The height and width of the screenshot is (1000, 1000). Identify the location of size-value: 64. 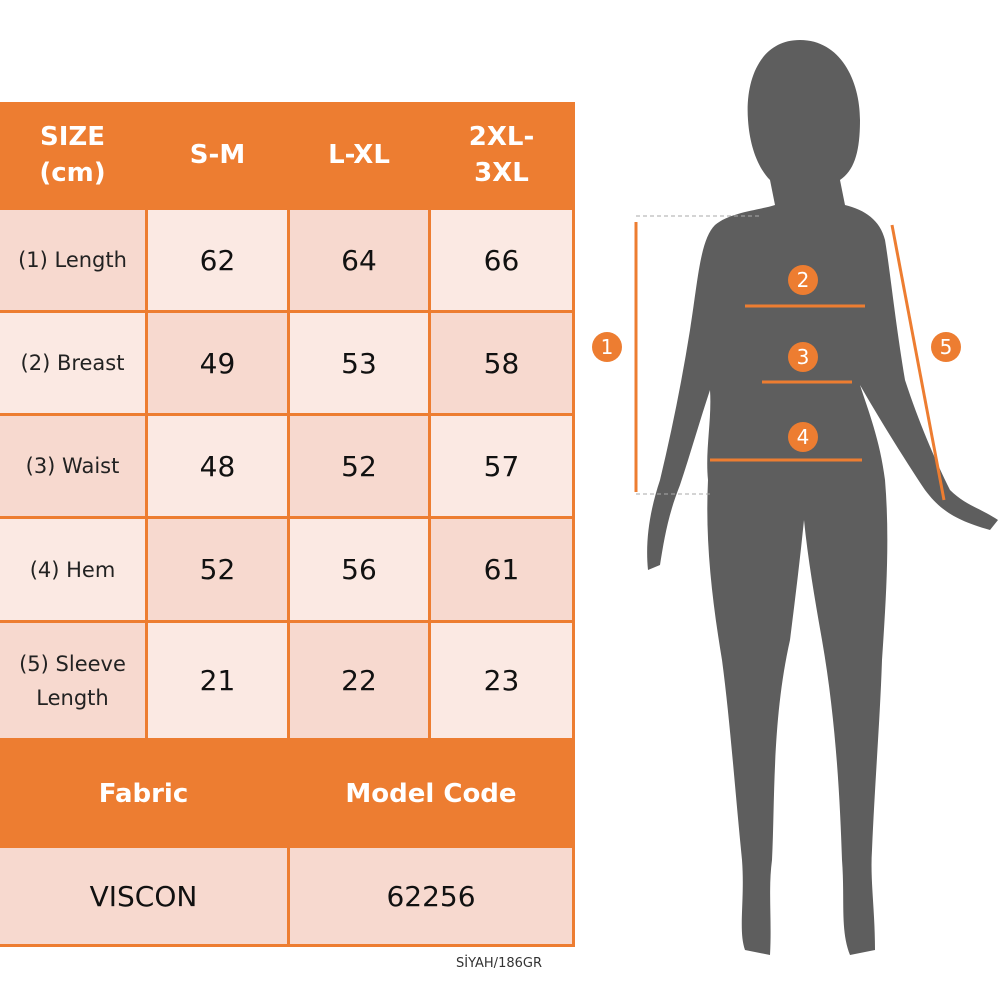
(359, 260).